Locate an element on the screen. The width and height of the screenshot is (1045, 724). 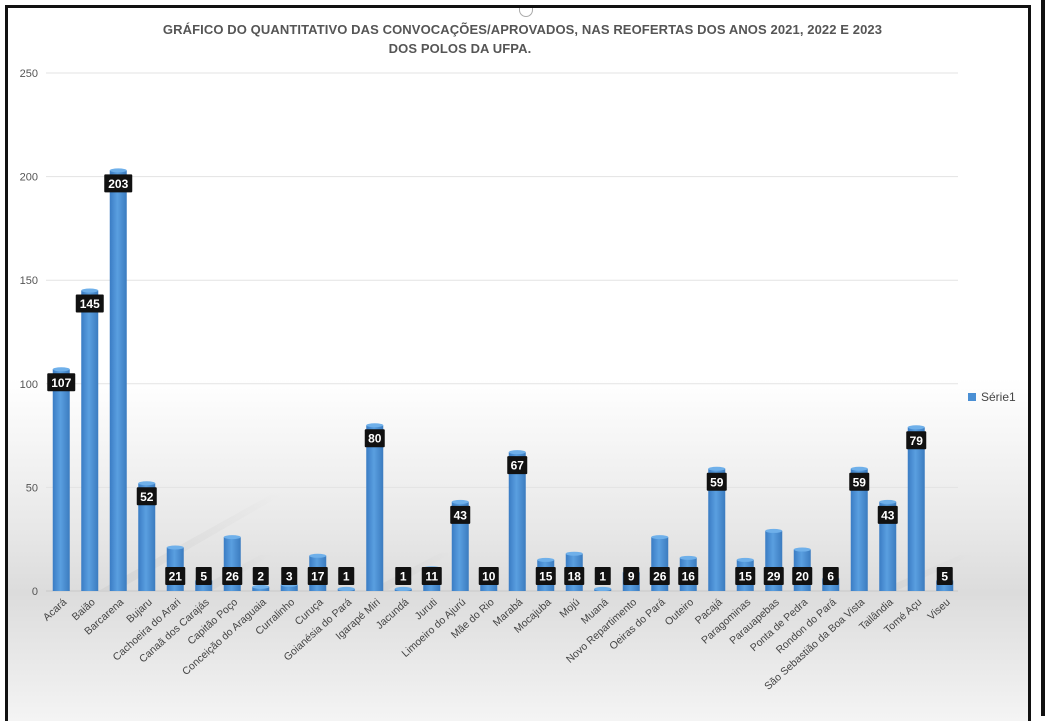
legend: Série1 is located at coordinates (992, 397).